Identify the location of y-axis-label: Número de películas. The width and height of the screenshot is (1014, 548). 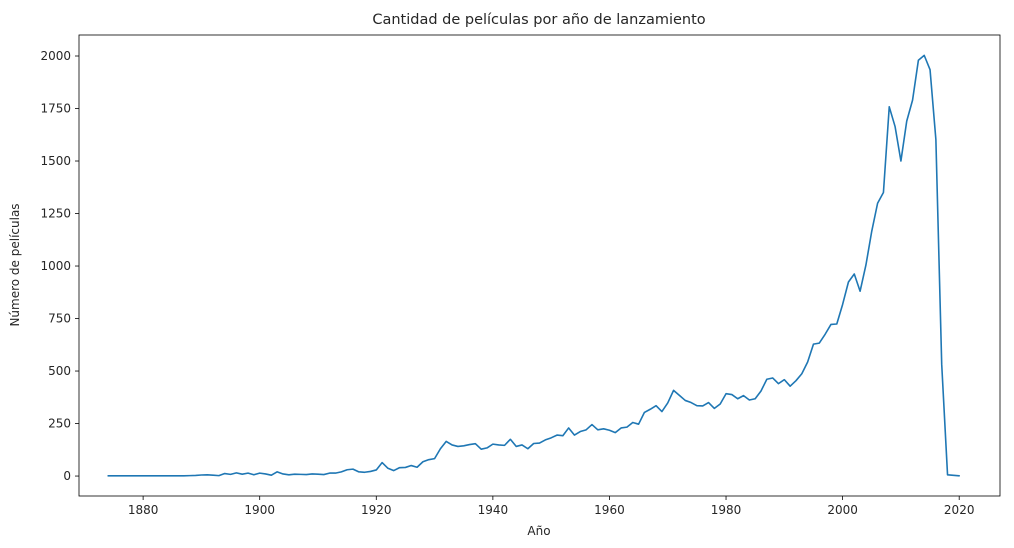
(15, 264).